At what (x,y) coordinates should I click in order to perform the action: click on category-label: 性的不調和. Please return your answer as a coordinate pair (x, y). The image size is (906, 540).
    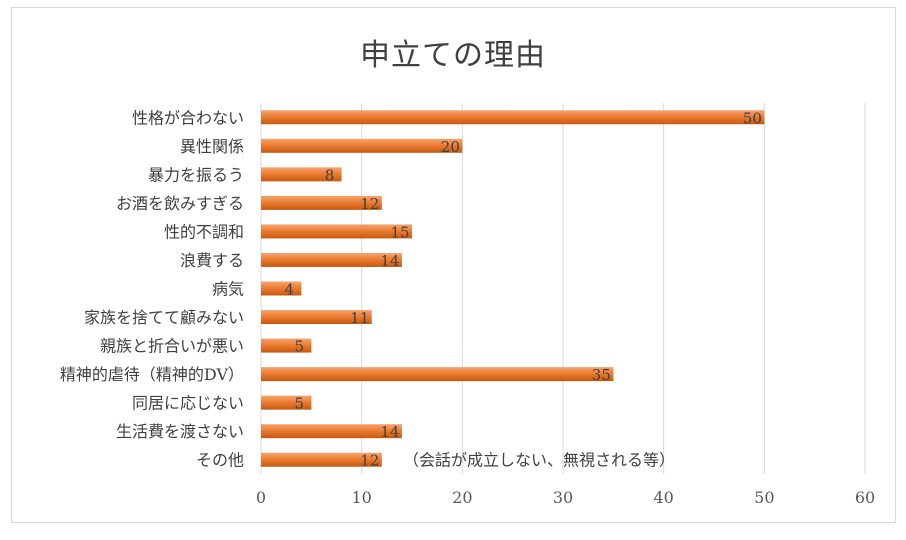
    Looking at the image, I should click on (204, 231).